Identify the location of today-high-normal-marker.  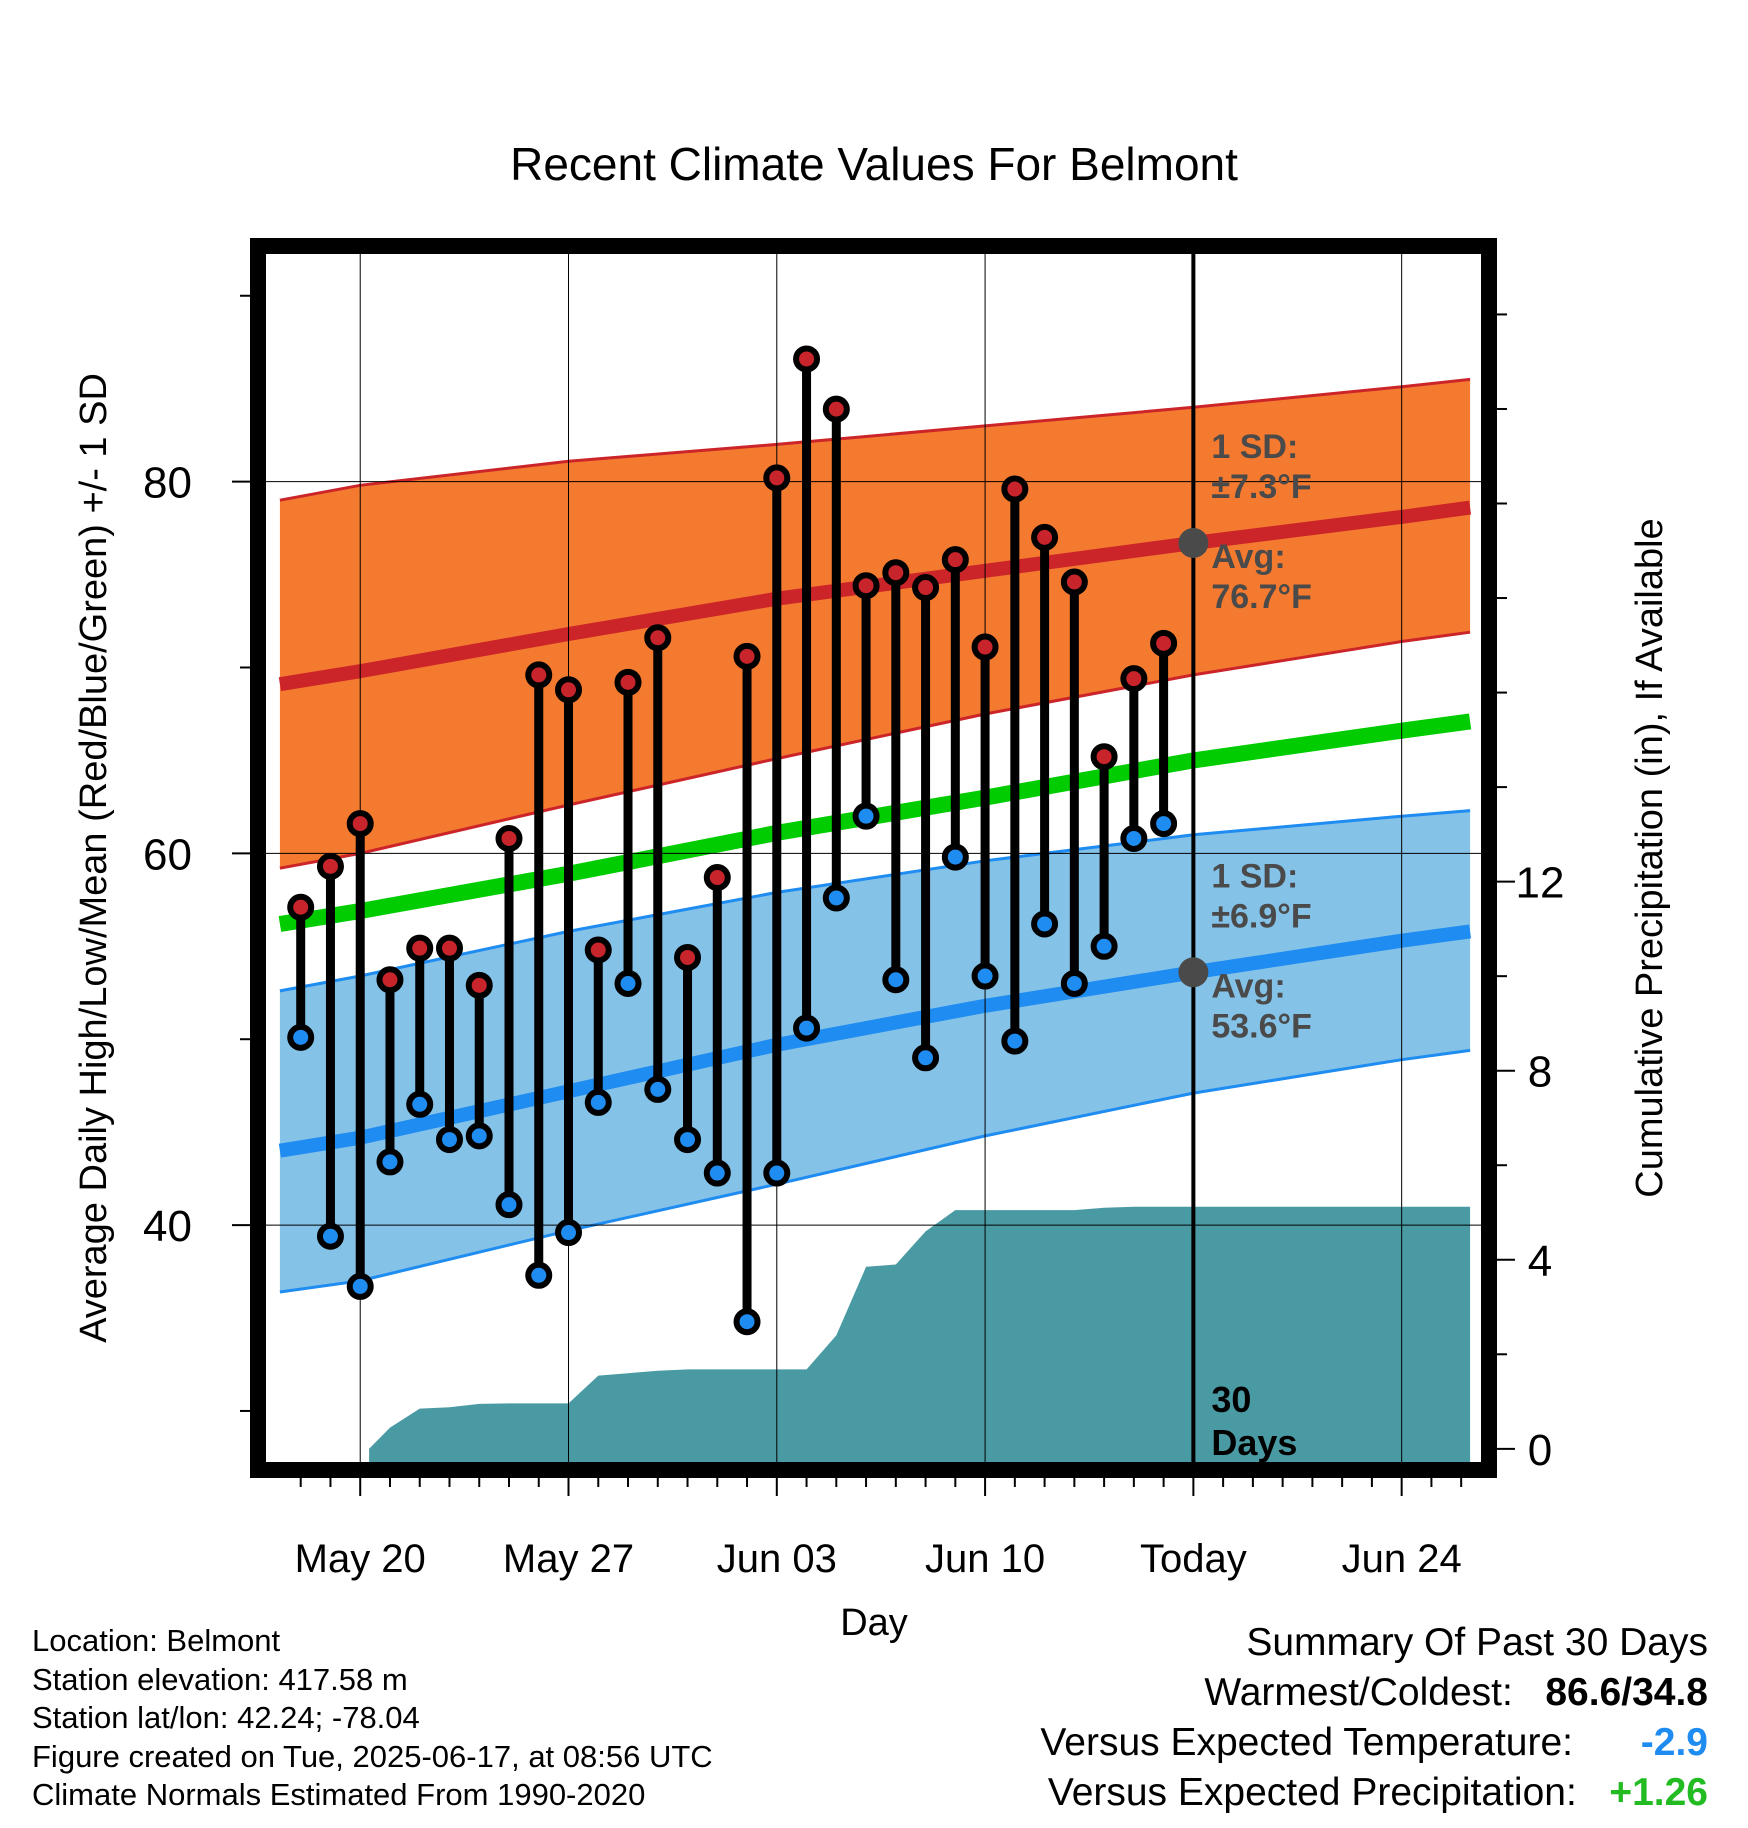
(1193, 542).